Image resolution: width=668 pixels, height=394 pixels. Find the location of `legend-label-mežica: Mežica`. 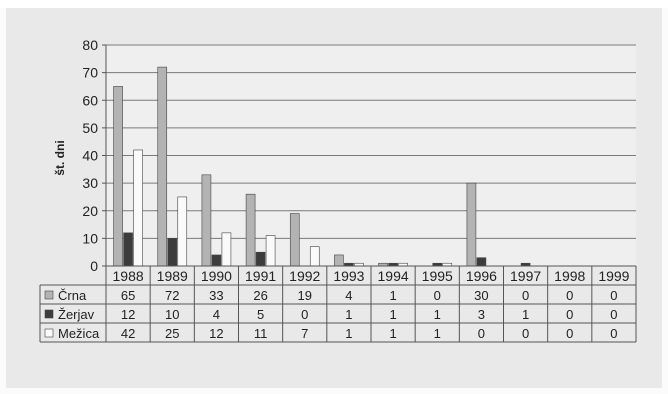

legend-label-mežica: Mežica is located at coordinates (79, 333).